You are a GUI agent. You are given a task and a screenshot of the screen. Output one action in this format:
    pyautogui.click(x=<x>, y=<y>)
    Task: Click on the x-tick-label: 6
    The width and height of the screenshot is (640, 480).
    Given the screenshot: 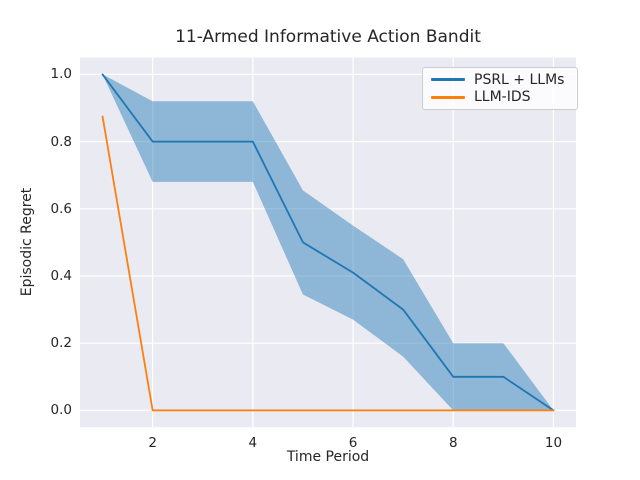 What is the action you would take?
    pyautogui.click(x=353, y=443)
    